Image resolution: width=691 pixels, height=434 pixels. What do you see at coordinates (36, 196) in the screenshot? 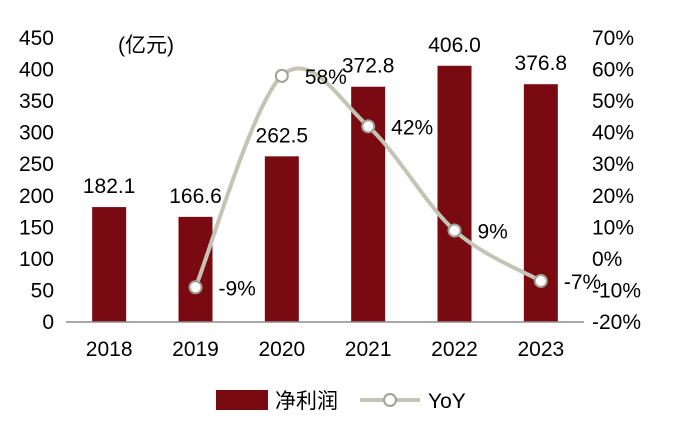
I see `left-tick-label: 200` at bounding box center [36, 196].